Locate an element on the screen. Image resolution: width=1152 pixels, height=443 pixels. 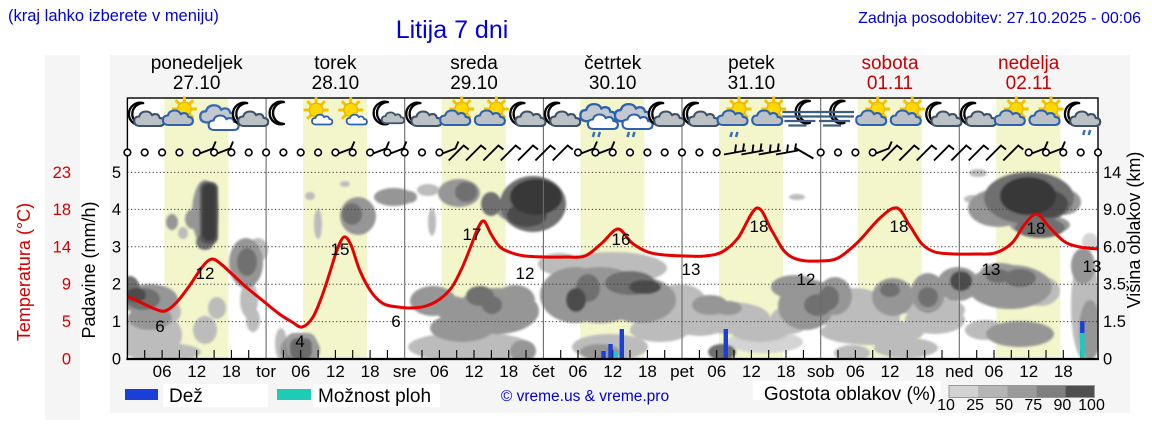
svg-text: 1.5 is located at coordinates (1114, 322).